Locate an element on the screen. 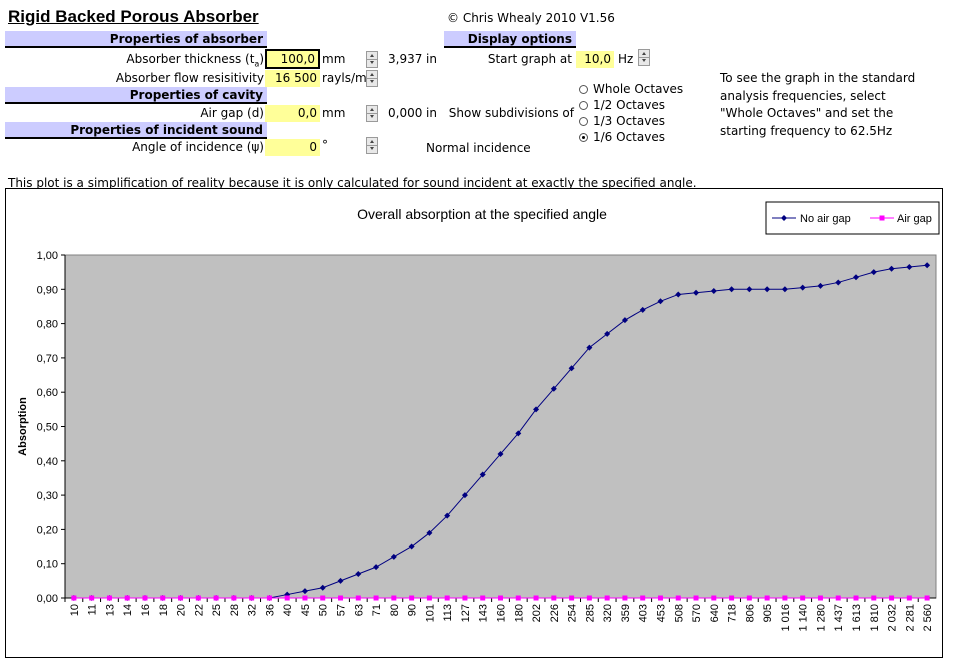 The width and height of the screenshot is (974, 660). radio-button-selected-icon is located at coordinates (583, 137).